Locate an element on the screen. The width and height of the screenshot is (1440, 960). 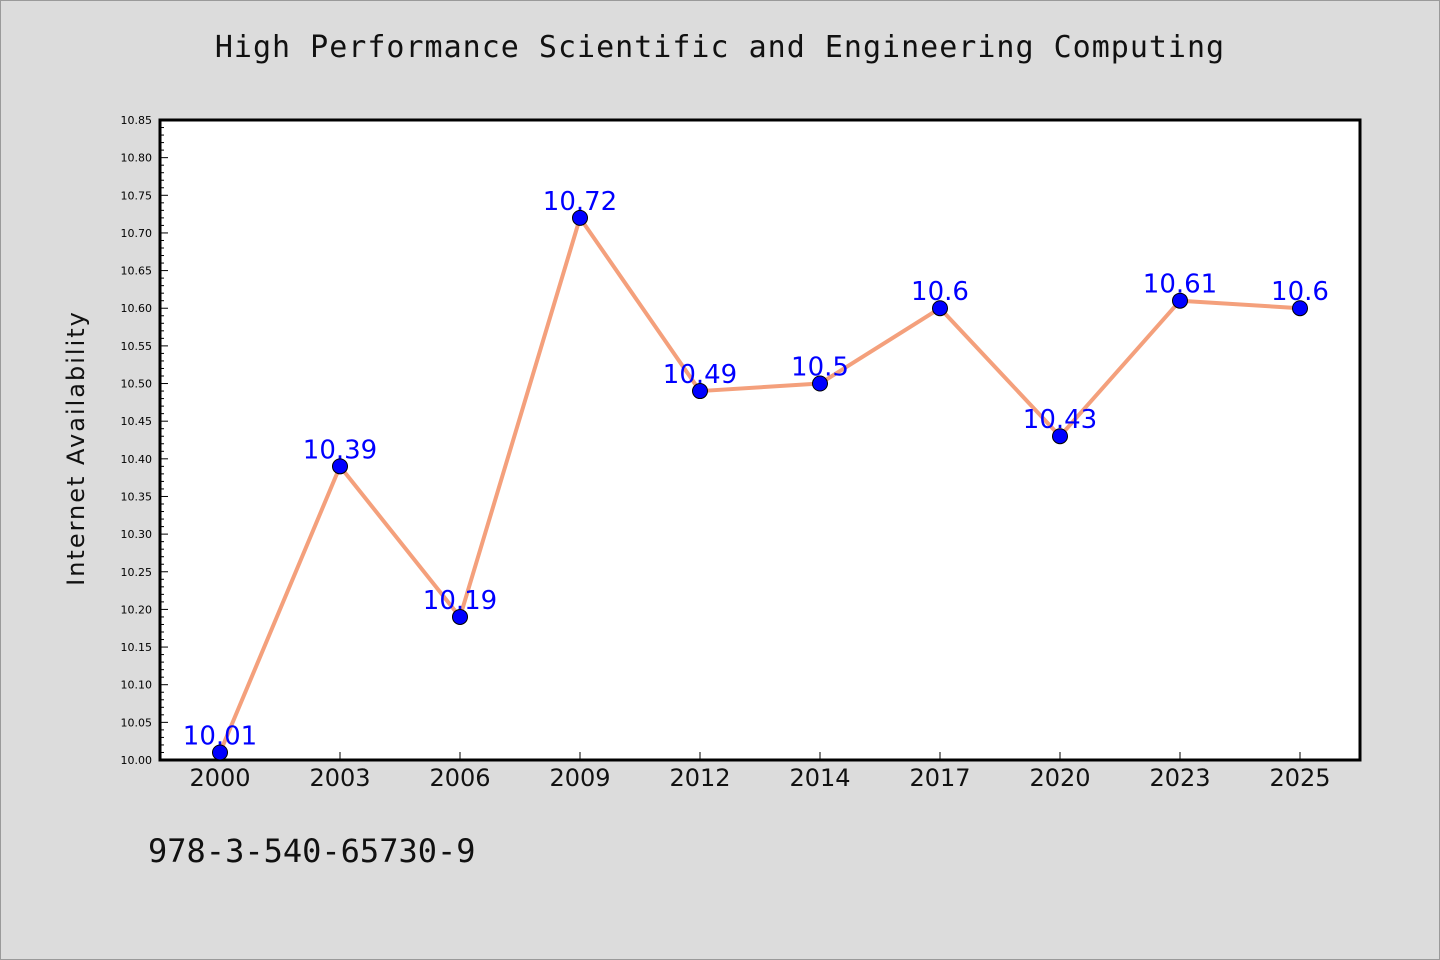
footer-code: 978-3-540-65730-9 is located at coordinates (312, 851).